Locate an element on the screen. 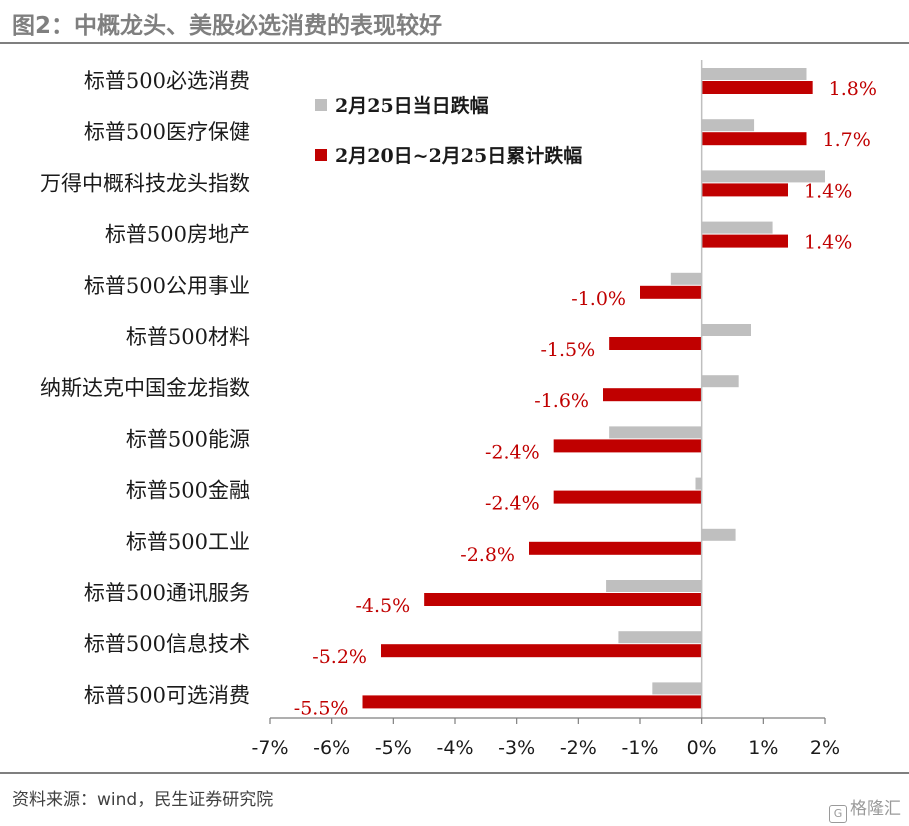  source-note: 资料来源：wind，民生证券研究院 is located at coordinates (143, 800).